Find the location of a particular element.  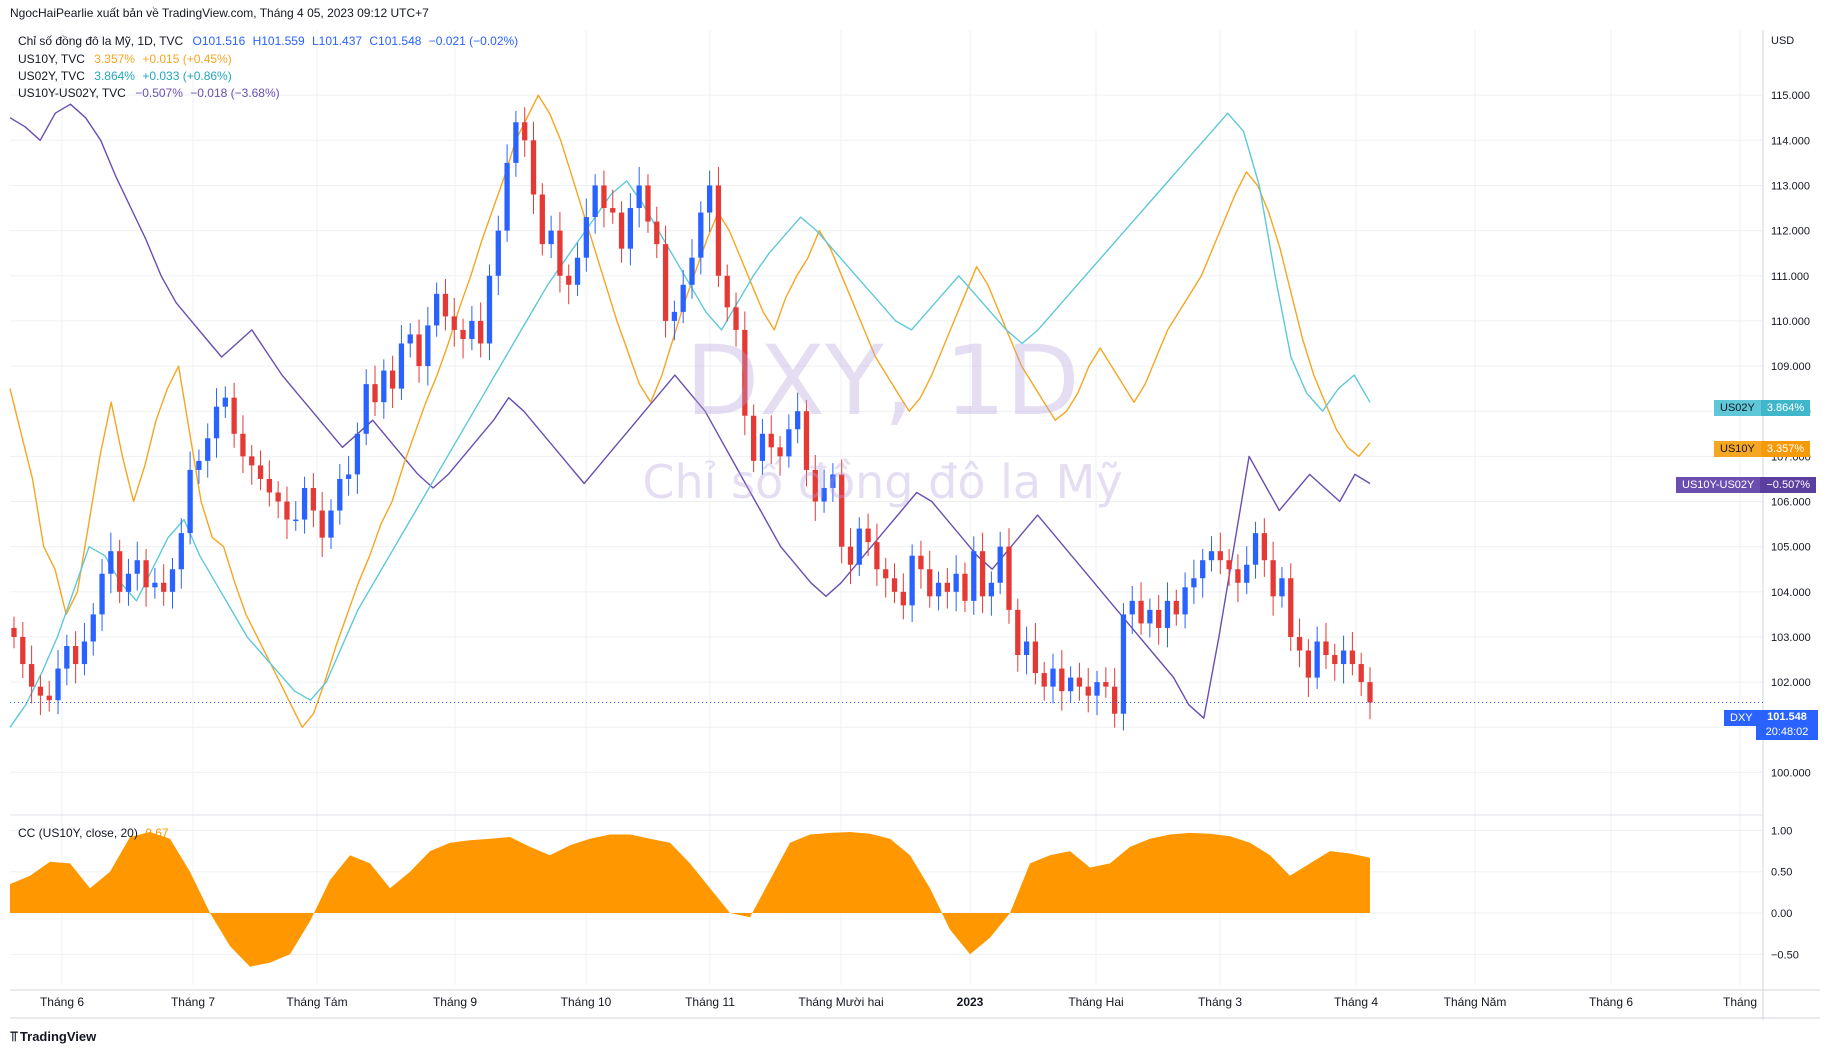

legend-dxy-low: L101.437 is located at coordinates (337, 41).